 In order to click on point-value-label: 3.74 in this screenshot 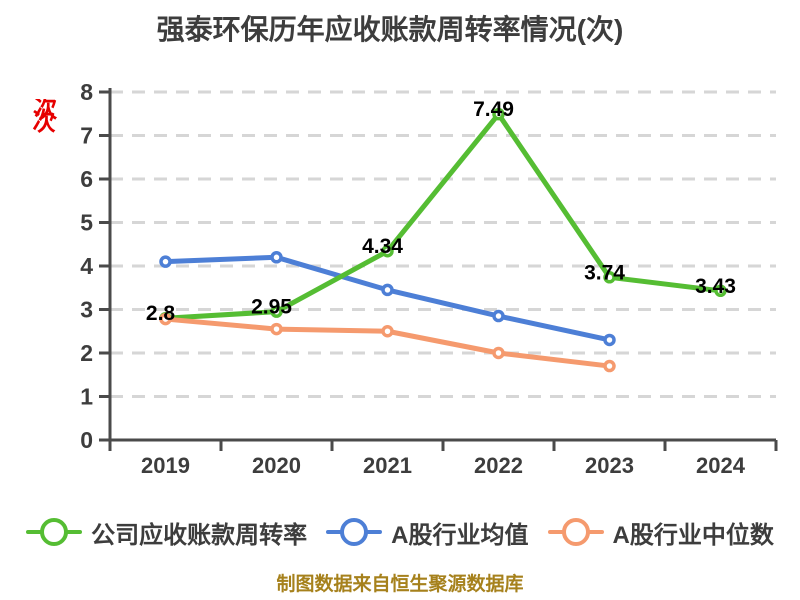, I will do `click(604, 272)`.